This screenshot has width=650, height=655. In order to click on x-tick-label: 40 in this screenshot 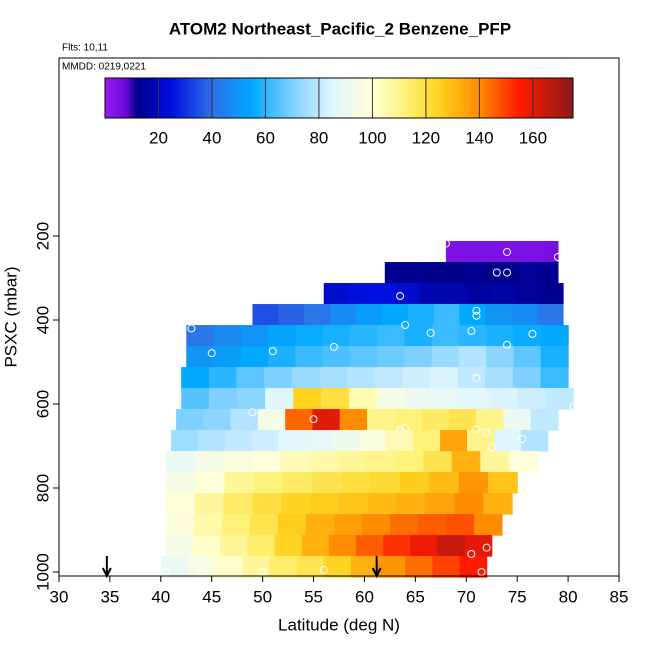, I will do `click(160, 596)`.